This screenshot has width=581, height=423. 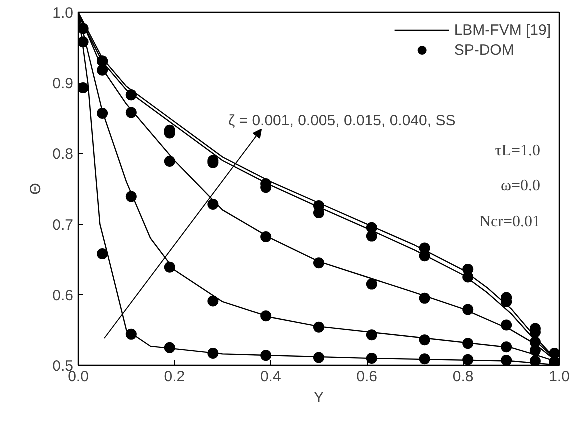 I want to click on y-tick-label: 0.7, so click(x=63, y=225).